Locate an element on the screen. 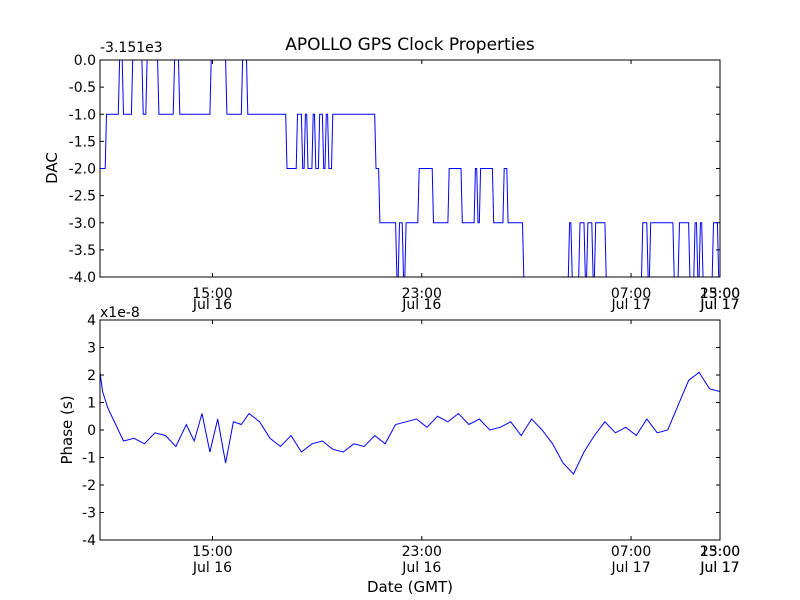 This screenshot has height=600, width=800. y-tick-label: -3.0 is located at coordinates (82, 224).